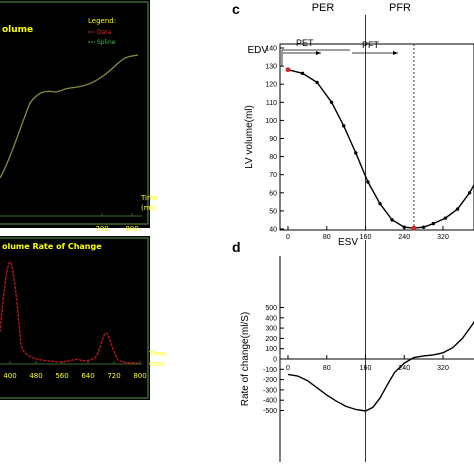 This screenshot has height=474, width=474. I want to click on chart-d-y-tick-label: -400, so click(270, 401).